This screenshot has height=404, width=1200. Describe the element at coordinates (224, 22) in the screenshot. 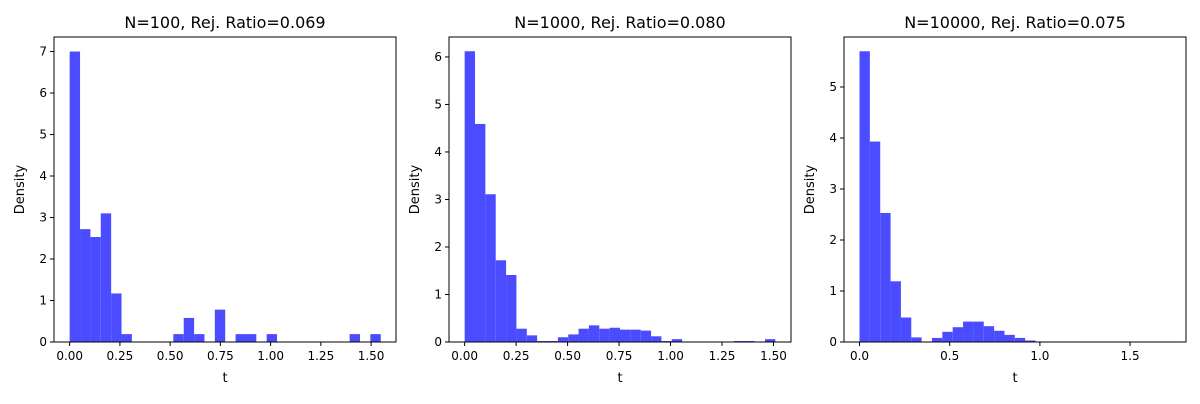

I see `chart-title: N=100, Rej. Ratio=0.069` at that location.